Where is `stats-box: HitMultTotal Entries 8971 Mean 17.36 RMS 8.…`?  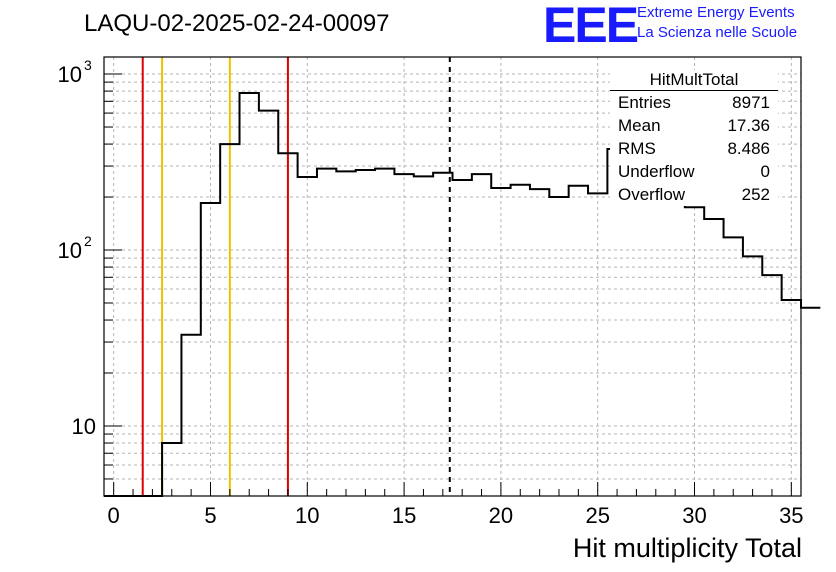 stats-box: HitMultTotal Entries 8971 Mean 17.36 RMS 8.… is located at coordinates (694, 138).